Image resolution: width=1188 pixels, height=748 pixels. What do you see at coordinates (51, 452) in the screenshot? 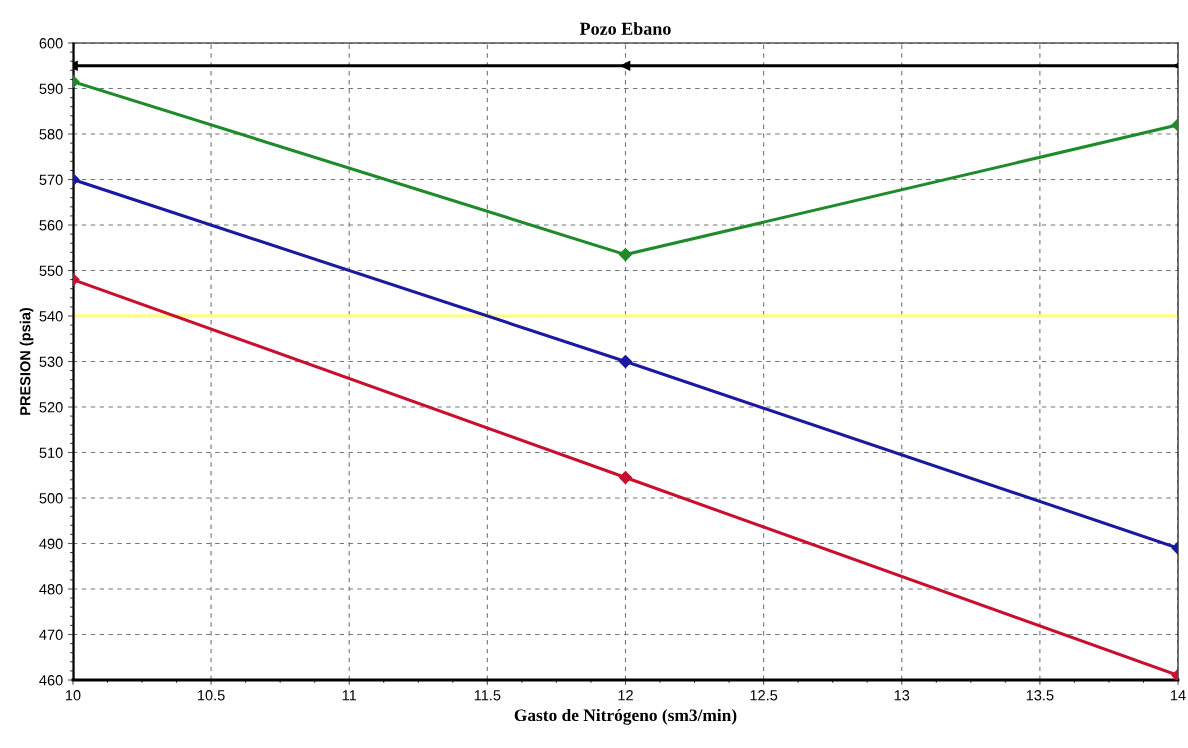
I see `y-tick-label: 510` at bounding box center [51, 452].